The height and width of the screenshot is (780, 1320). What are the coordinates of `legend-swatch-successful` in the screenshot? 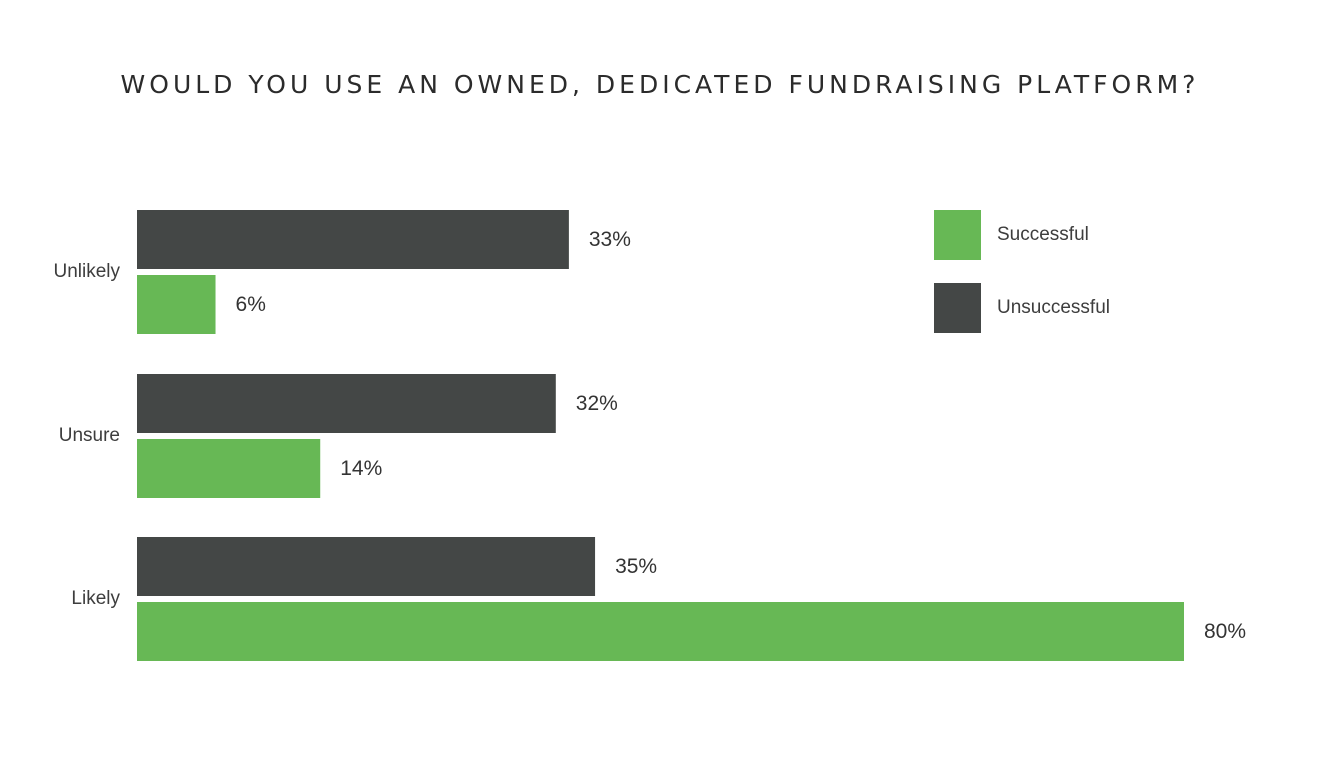 It's located at (957, 235).